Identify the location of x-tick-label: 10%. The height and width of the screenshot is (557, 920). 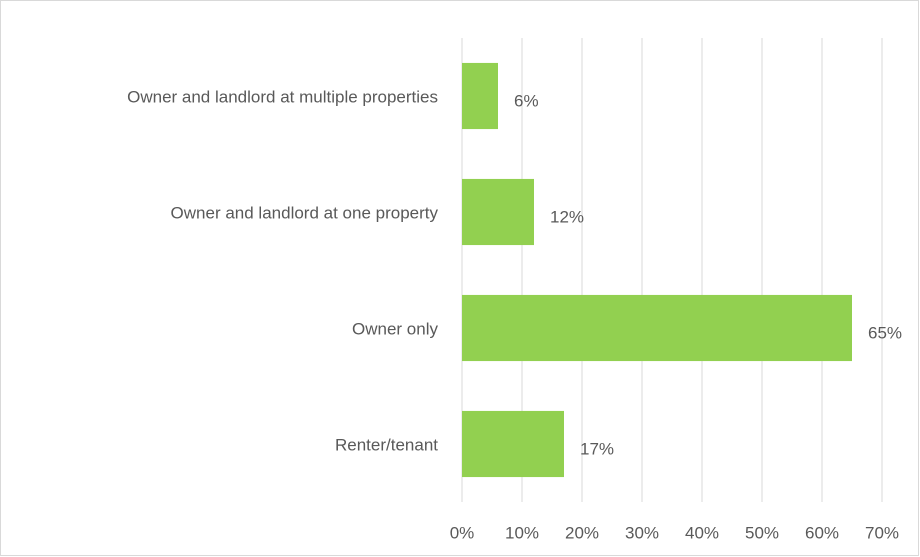
(522, 532).